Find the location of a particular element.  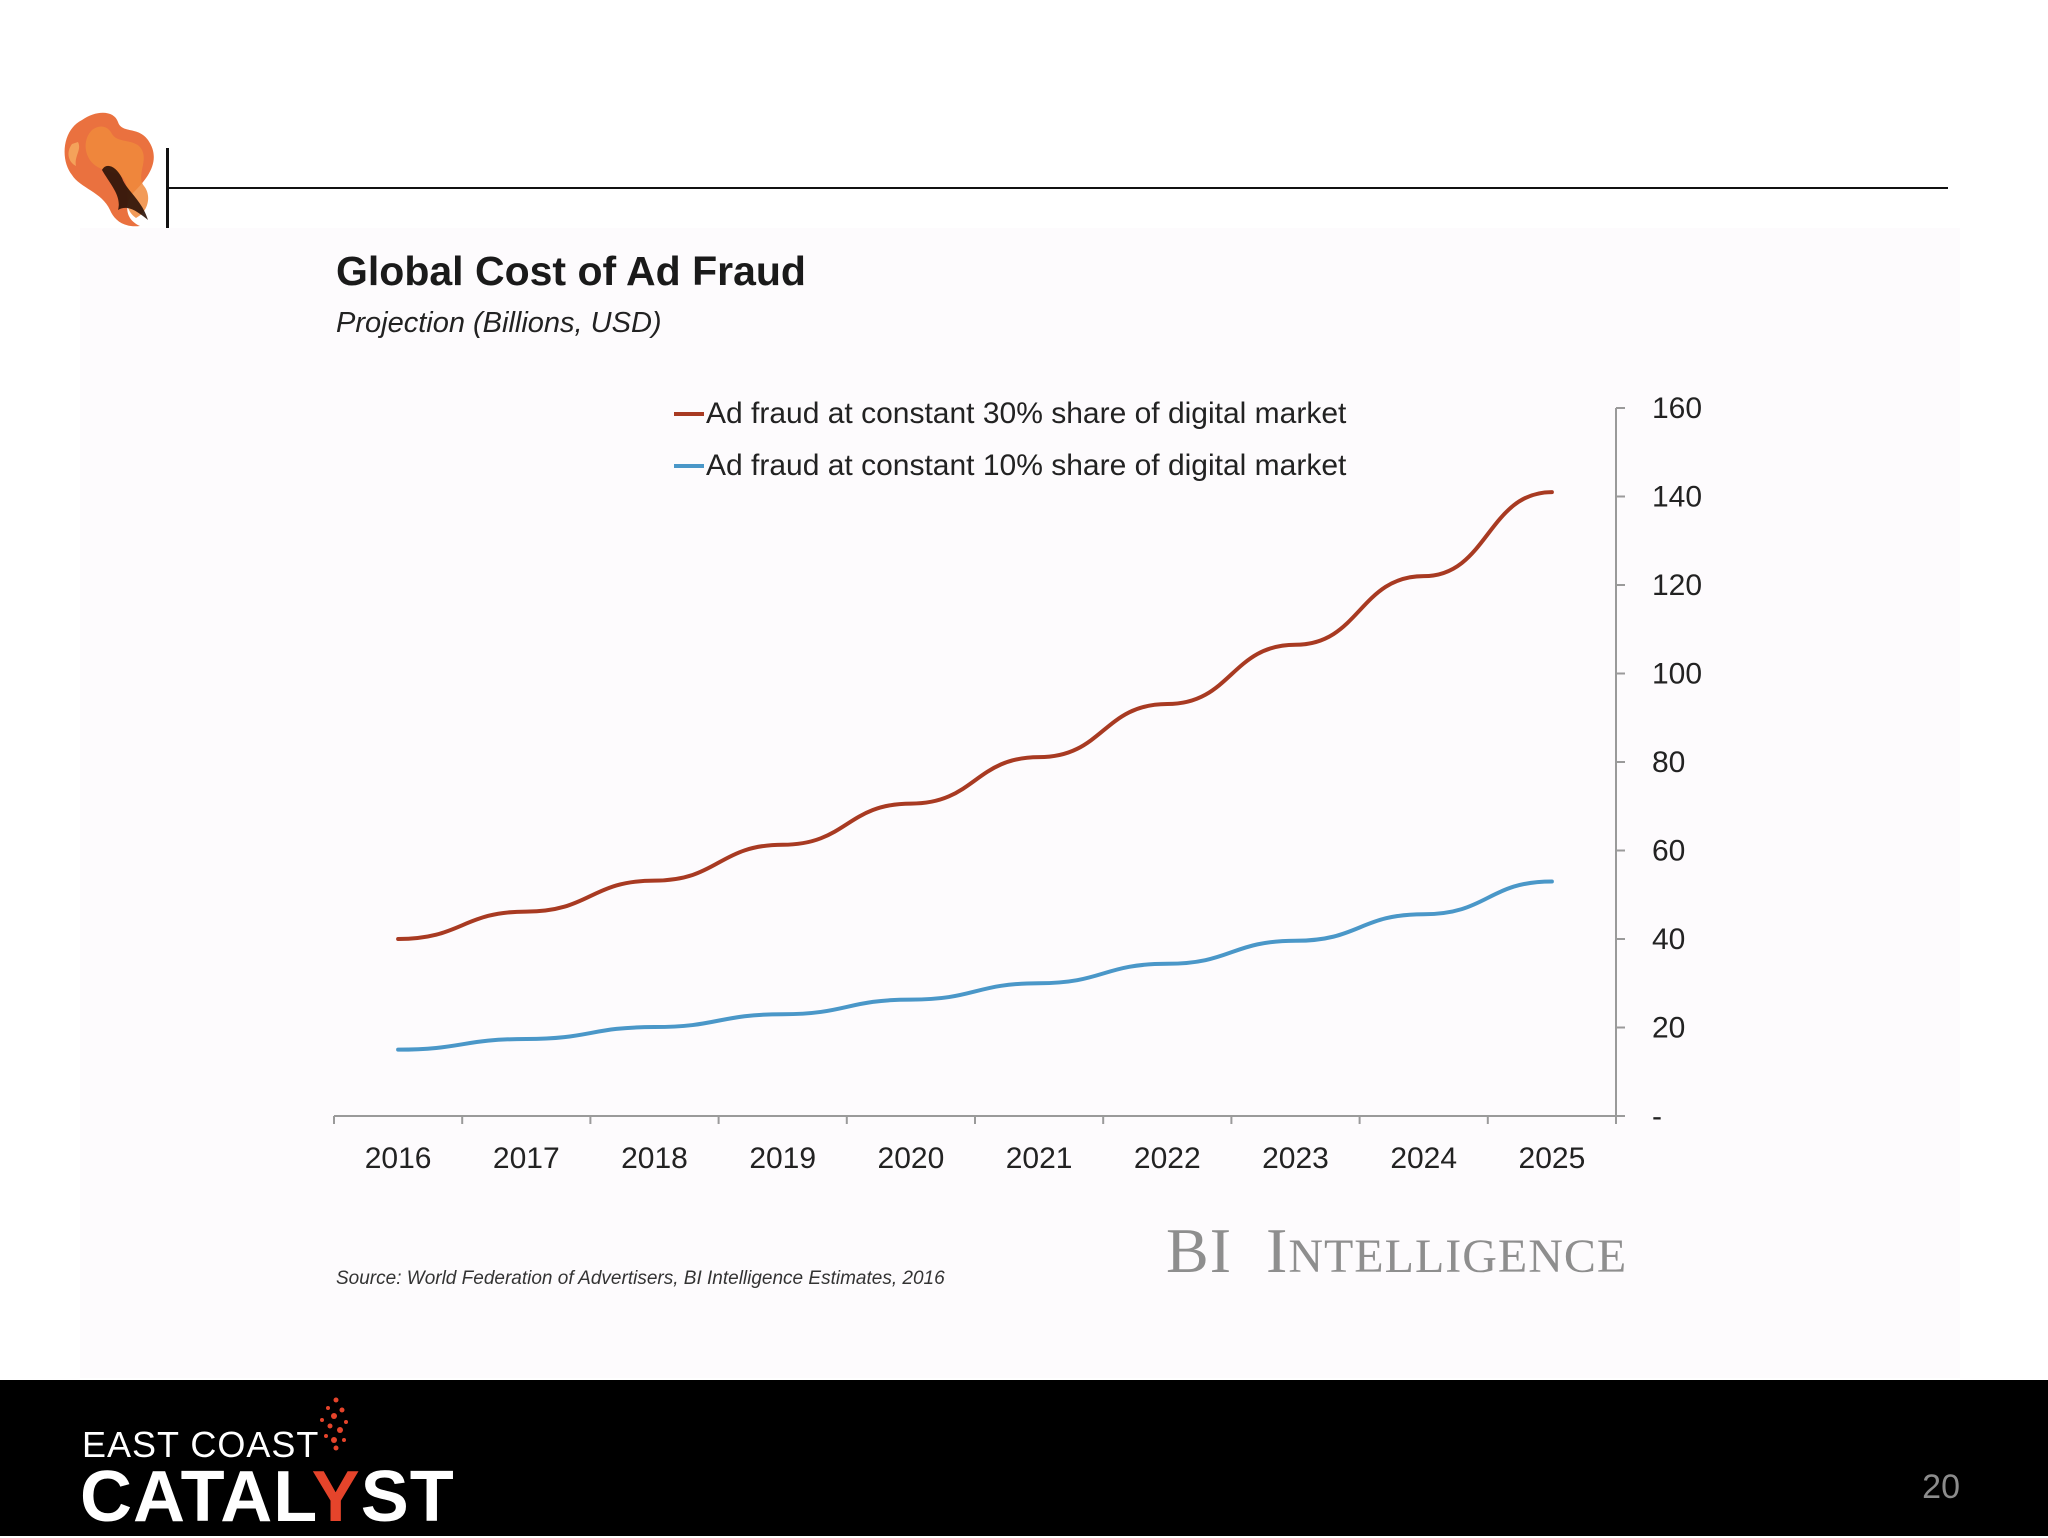

x-tick-label: 2023 is located at coordinates (1295, 1158).